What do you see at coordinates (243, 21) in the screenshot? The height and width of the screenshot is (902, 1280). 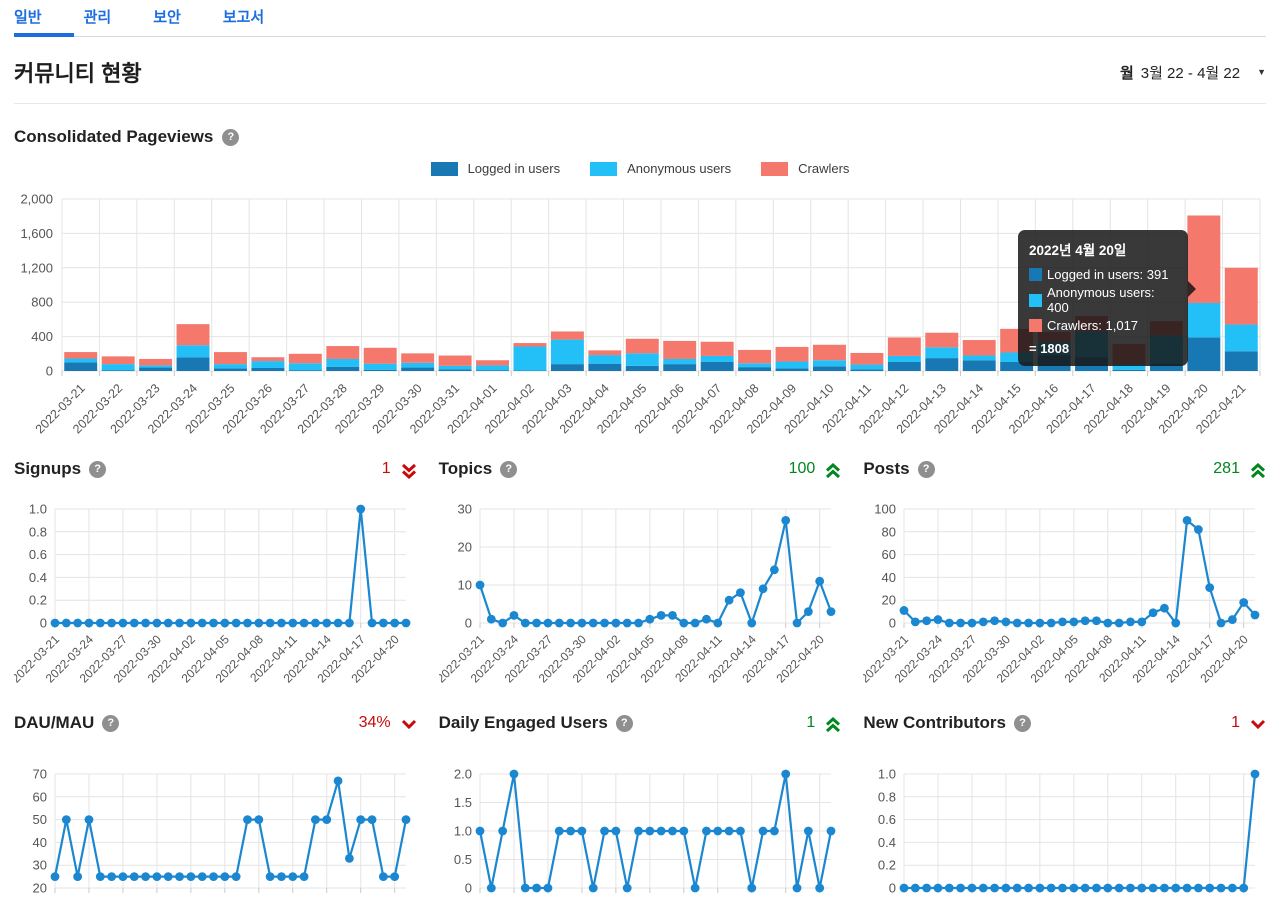 I see `tab-reports: 보고서` at bounding box center [243, 21].